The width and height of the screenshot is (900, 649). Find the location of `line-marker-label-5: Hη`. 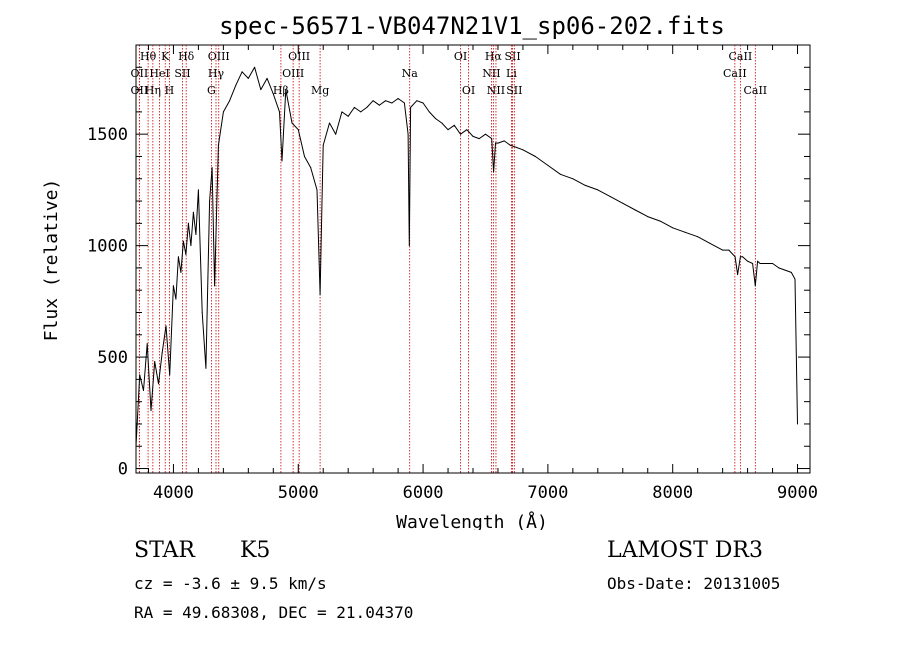

line-marker-label-5: Hη is located at coordinates (153, 90).